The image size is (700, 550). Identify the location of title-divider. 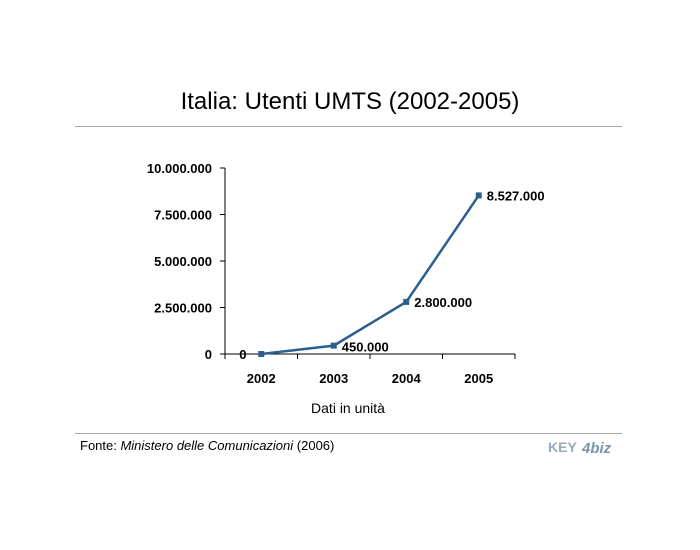
(348, 126).